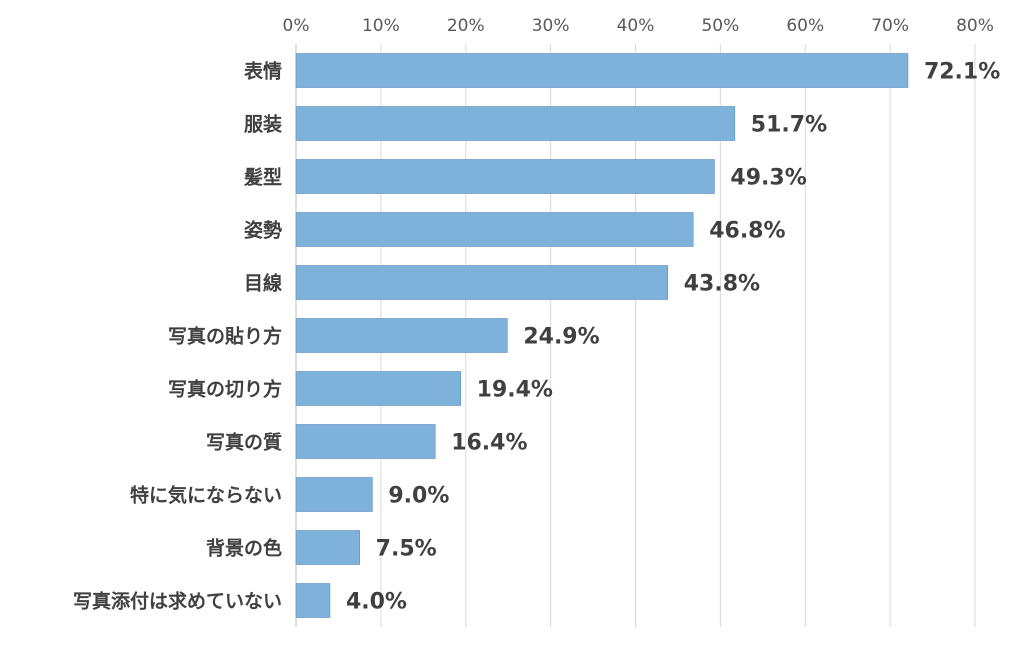  Describe the element at coordinates (962, 72) in the screenshot. I see `data-label: 72.1%` at that location.